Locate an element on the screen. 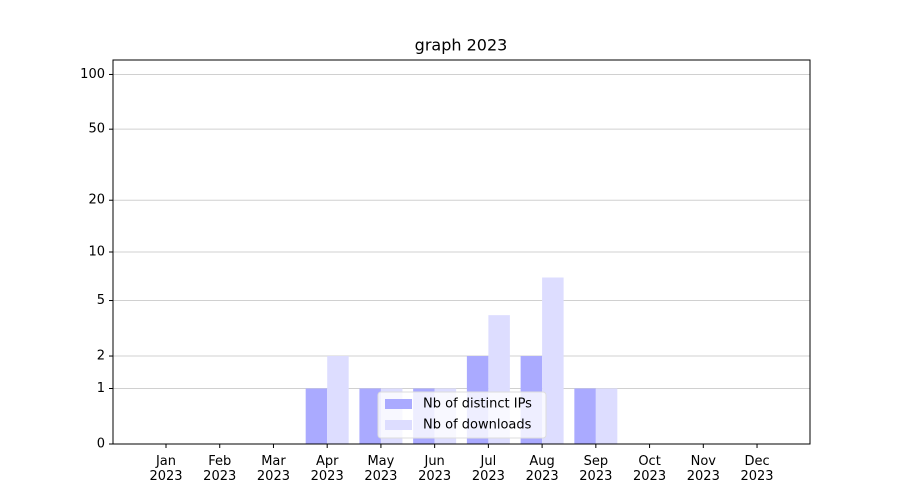 This screenshot has height=500, width=900. x-tick-label: Jul 2023 is located at coordinates (488, 469).